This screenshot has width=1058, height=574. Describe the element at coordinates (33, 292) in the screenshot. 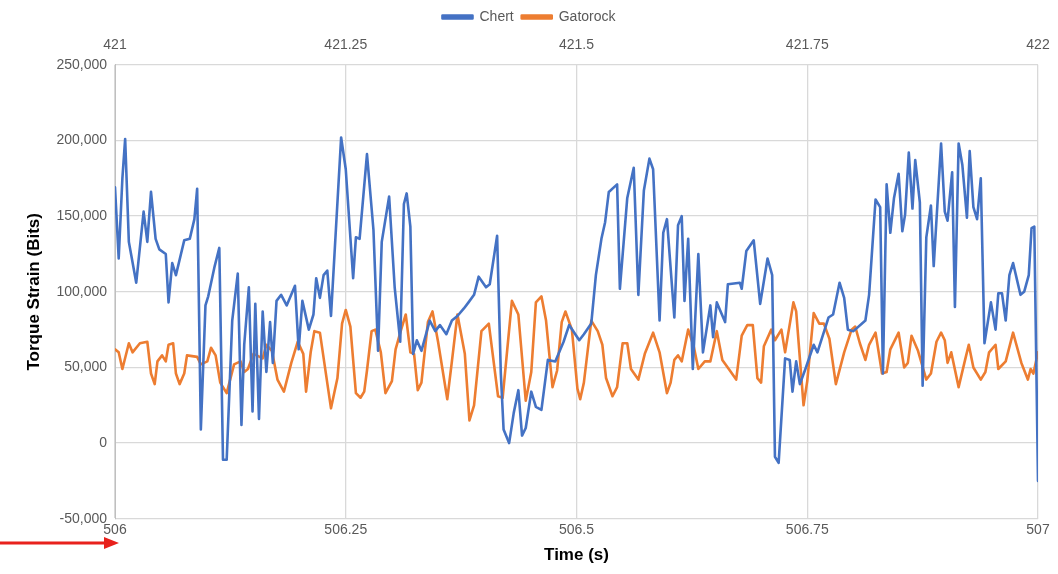

I see `y-axis-title: Torque Strain (Bits)` at that location.